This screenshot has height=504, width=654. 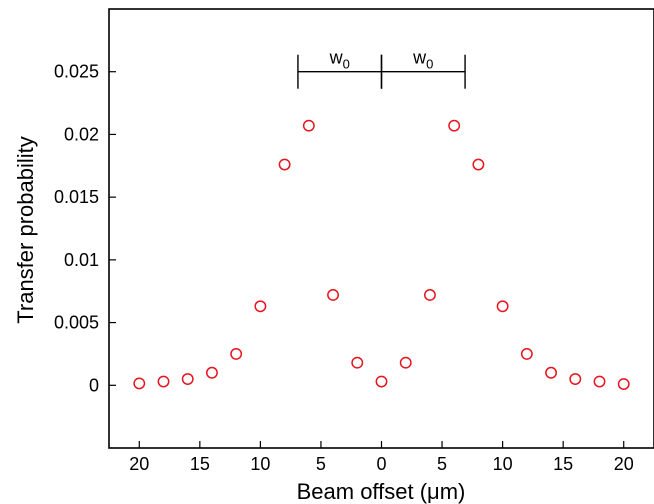 I want to click on x-axis-title: Beam offset (μm), so click(x=381, y=491).